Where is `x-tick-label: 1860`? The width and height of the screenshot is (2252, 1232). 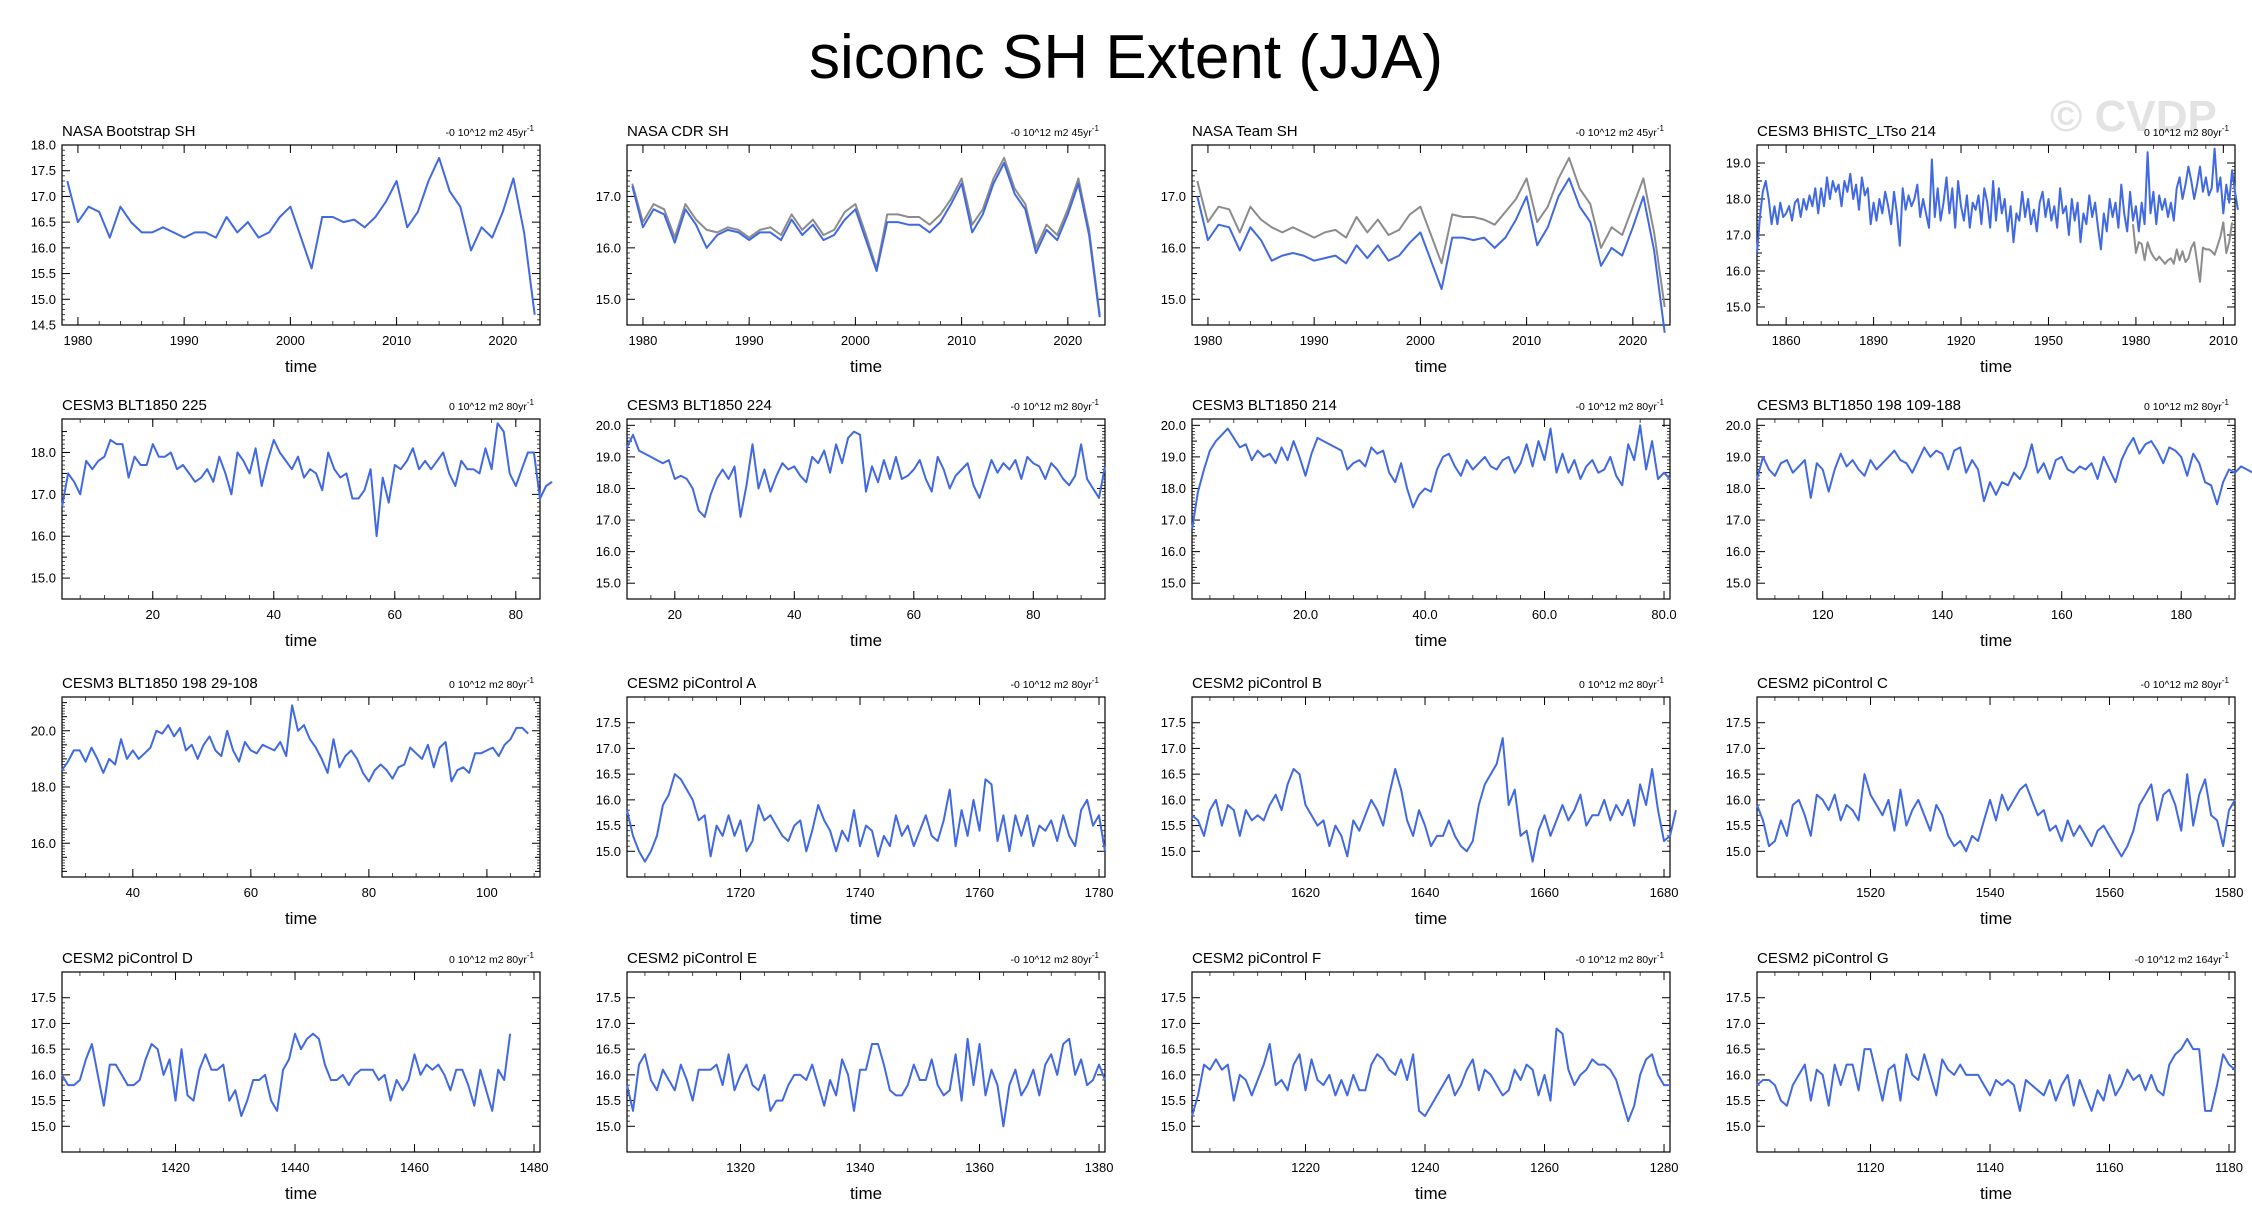
x-tick-label: 1860 is located at coordinates (1786, 340).